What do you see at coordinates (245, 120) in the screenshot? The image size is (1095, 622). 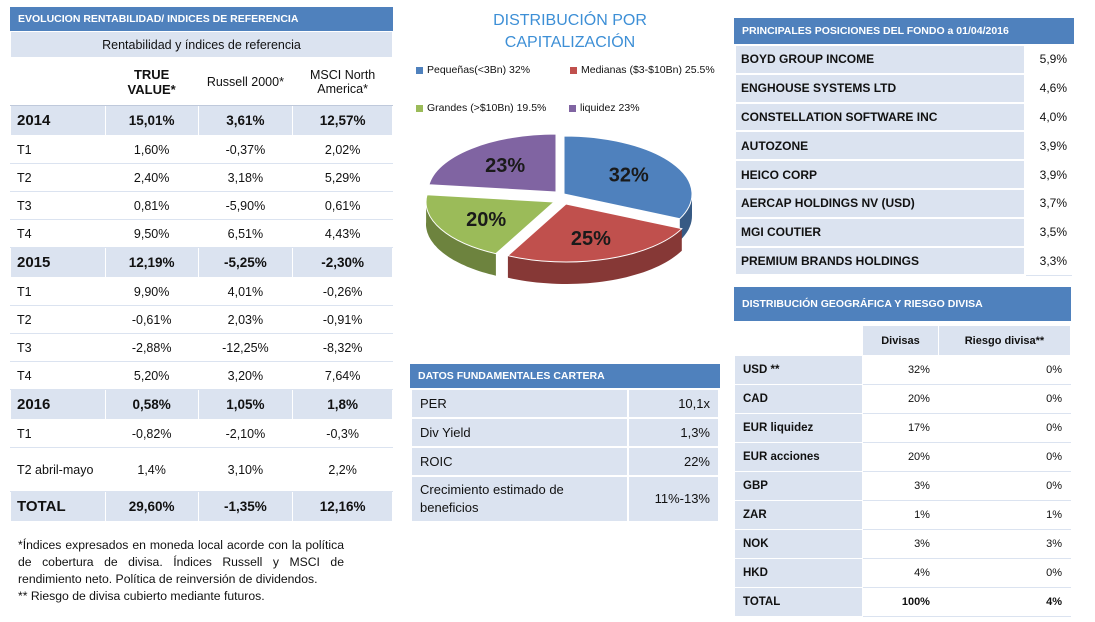 I see `row-value: 3,61%` at bounding box center [245, 120].